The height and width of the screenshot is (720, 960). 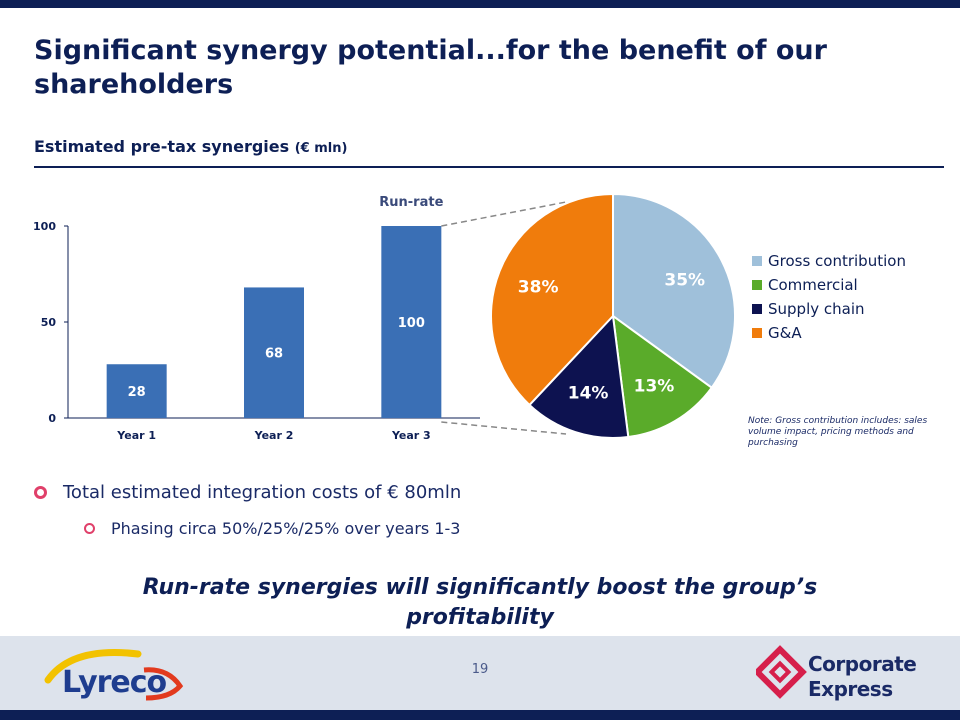 What do you see at coordinates (480, 4) in the screenshot?
I see `top-bar` at bounding box center [480, 4].